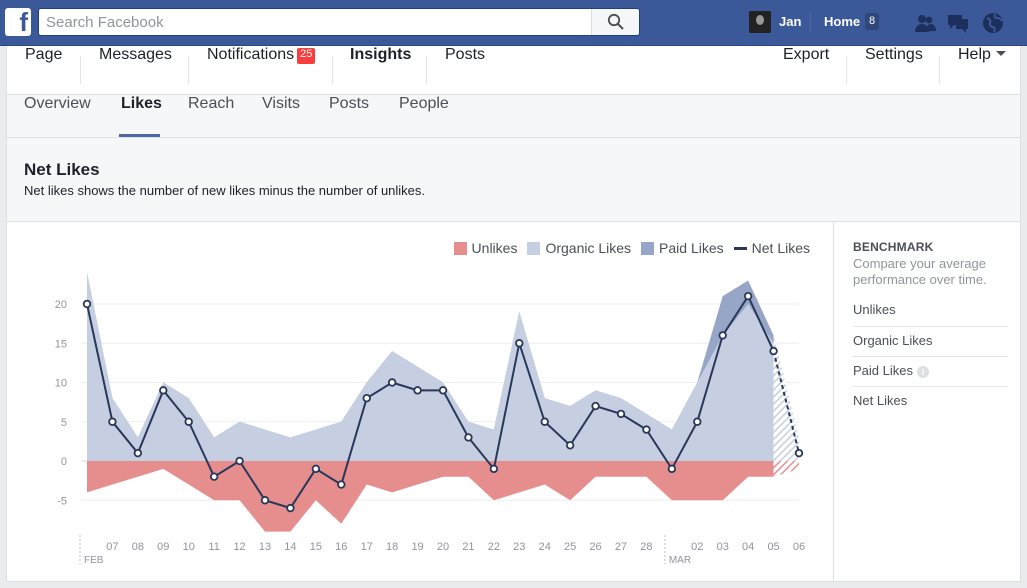  I want to click on tab-people: People, so click(424, 103).